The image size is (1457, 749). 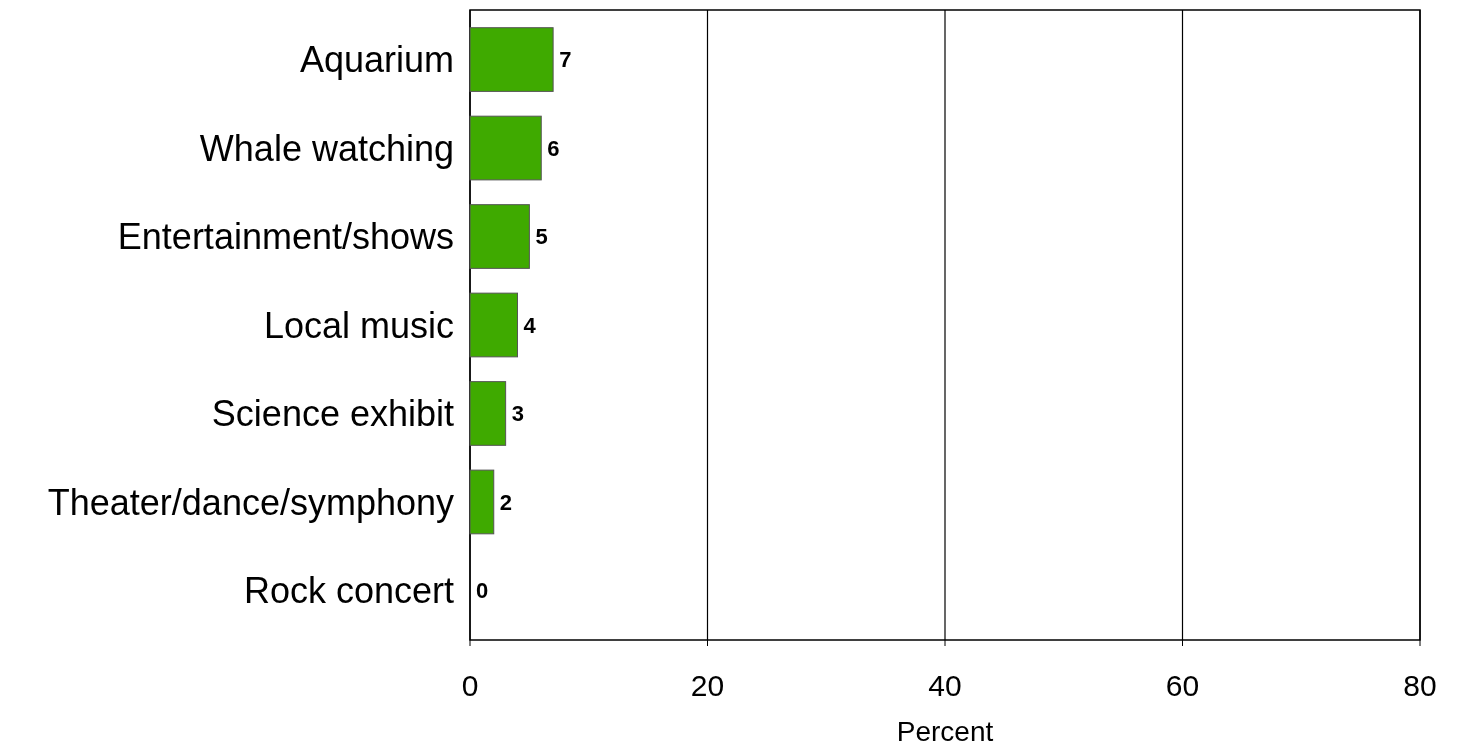 I want to click on y-tick-label: Rock concert, so click(x=348, y=591).